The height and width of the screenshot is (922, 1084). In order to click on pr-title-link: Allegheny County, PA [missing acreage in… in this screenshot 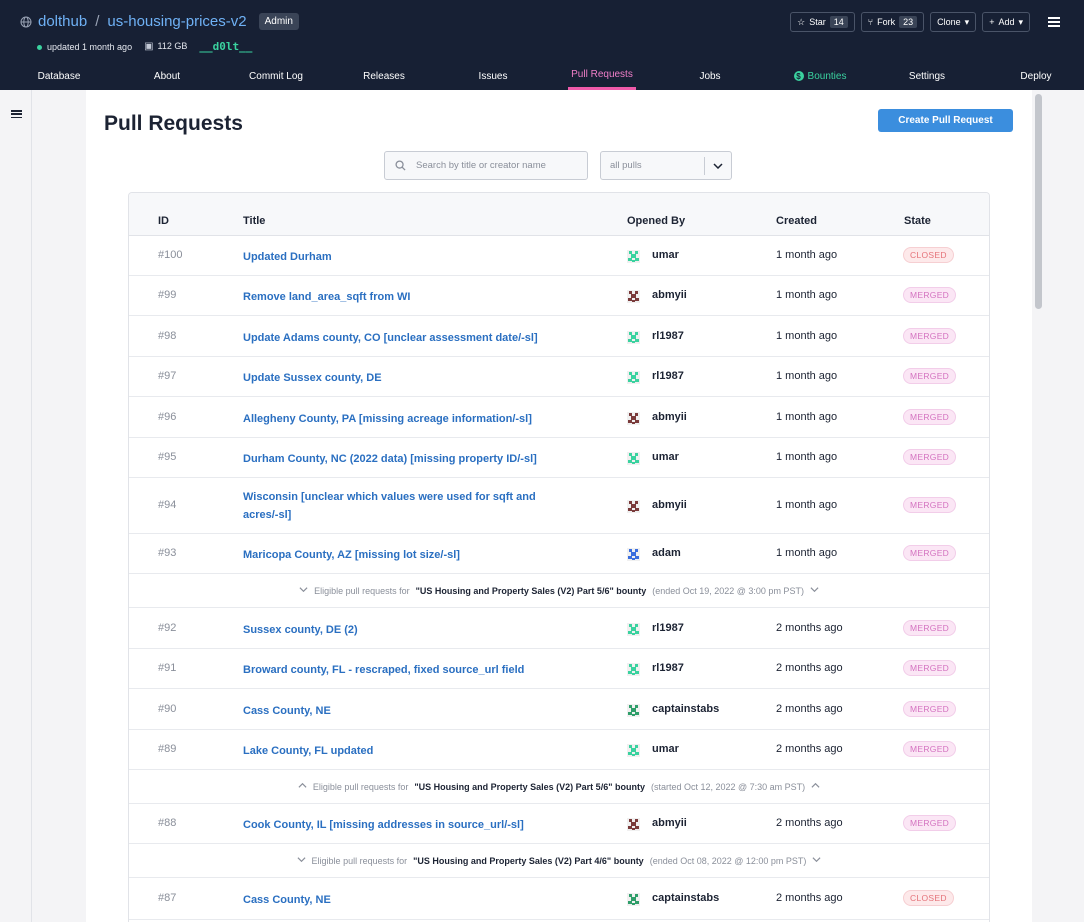, I will do `click(387, 419)`.